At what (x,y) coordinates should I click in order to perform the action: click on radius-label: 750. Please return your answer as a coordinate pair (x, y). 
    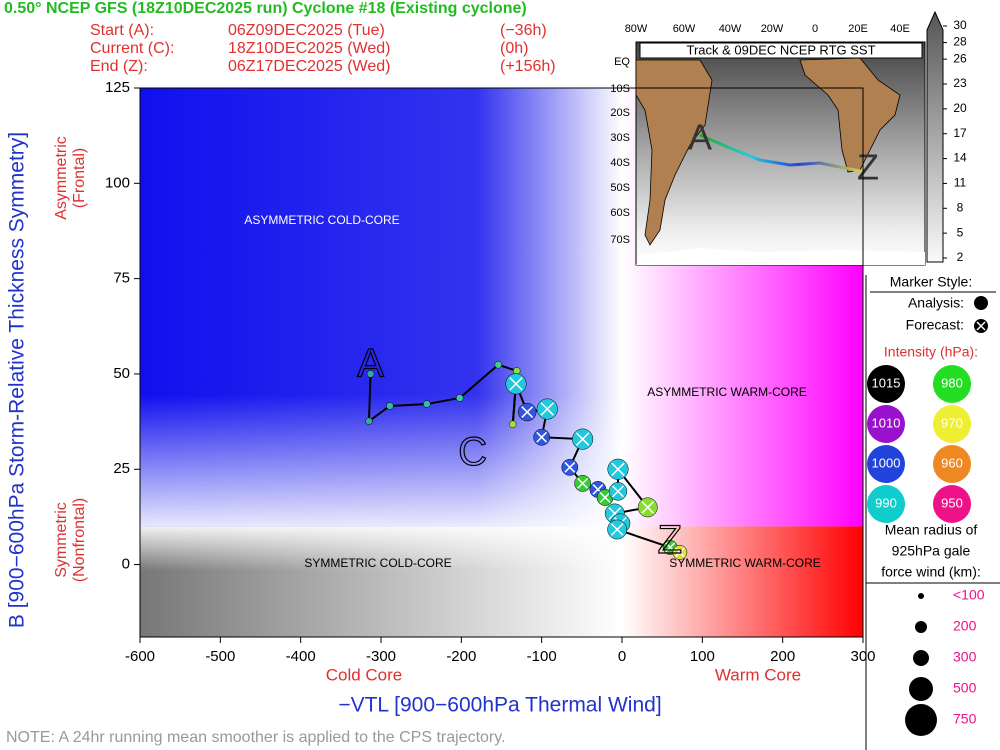
    Looking at the image, I should click on (965, 719).